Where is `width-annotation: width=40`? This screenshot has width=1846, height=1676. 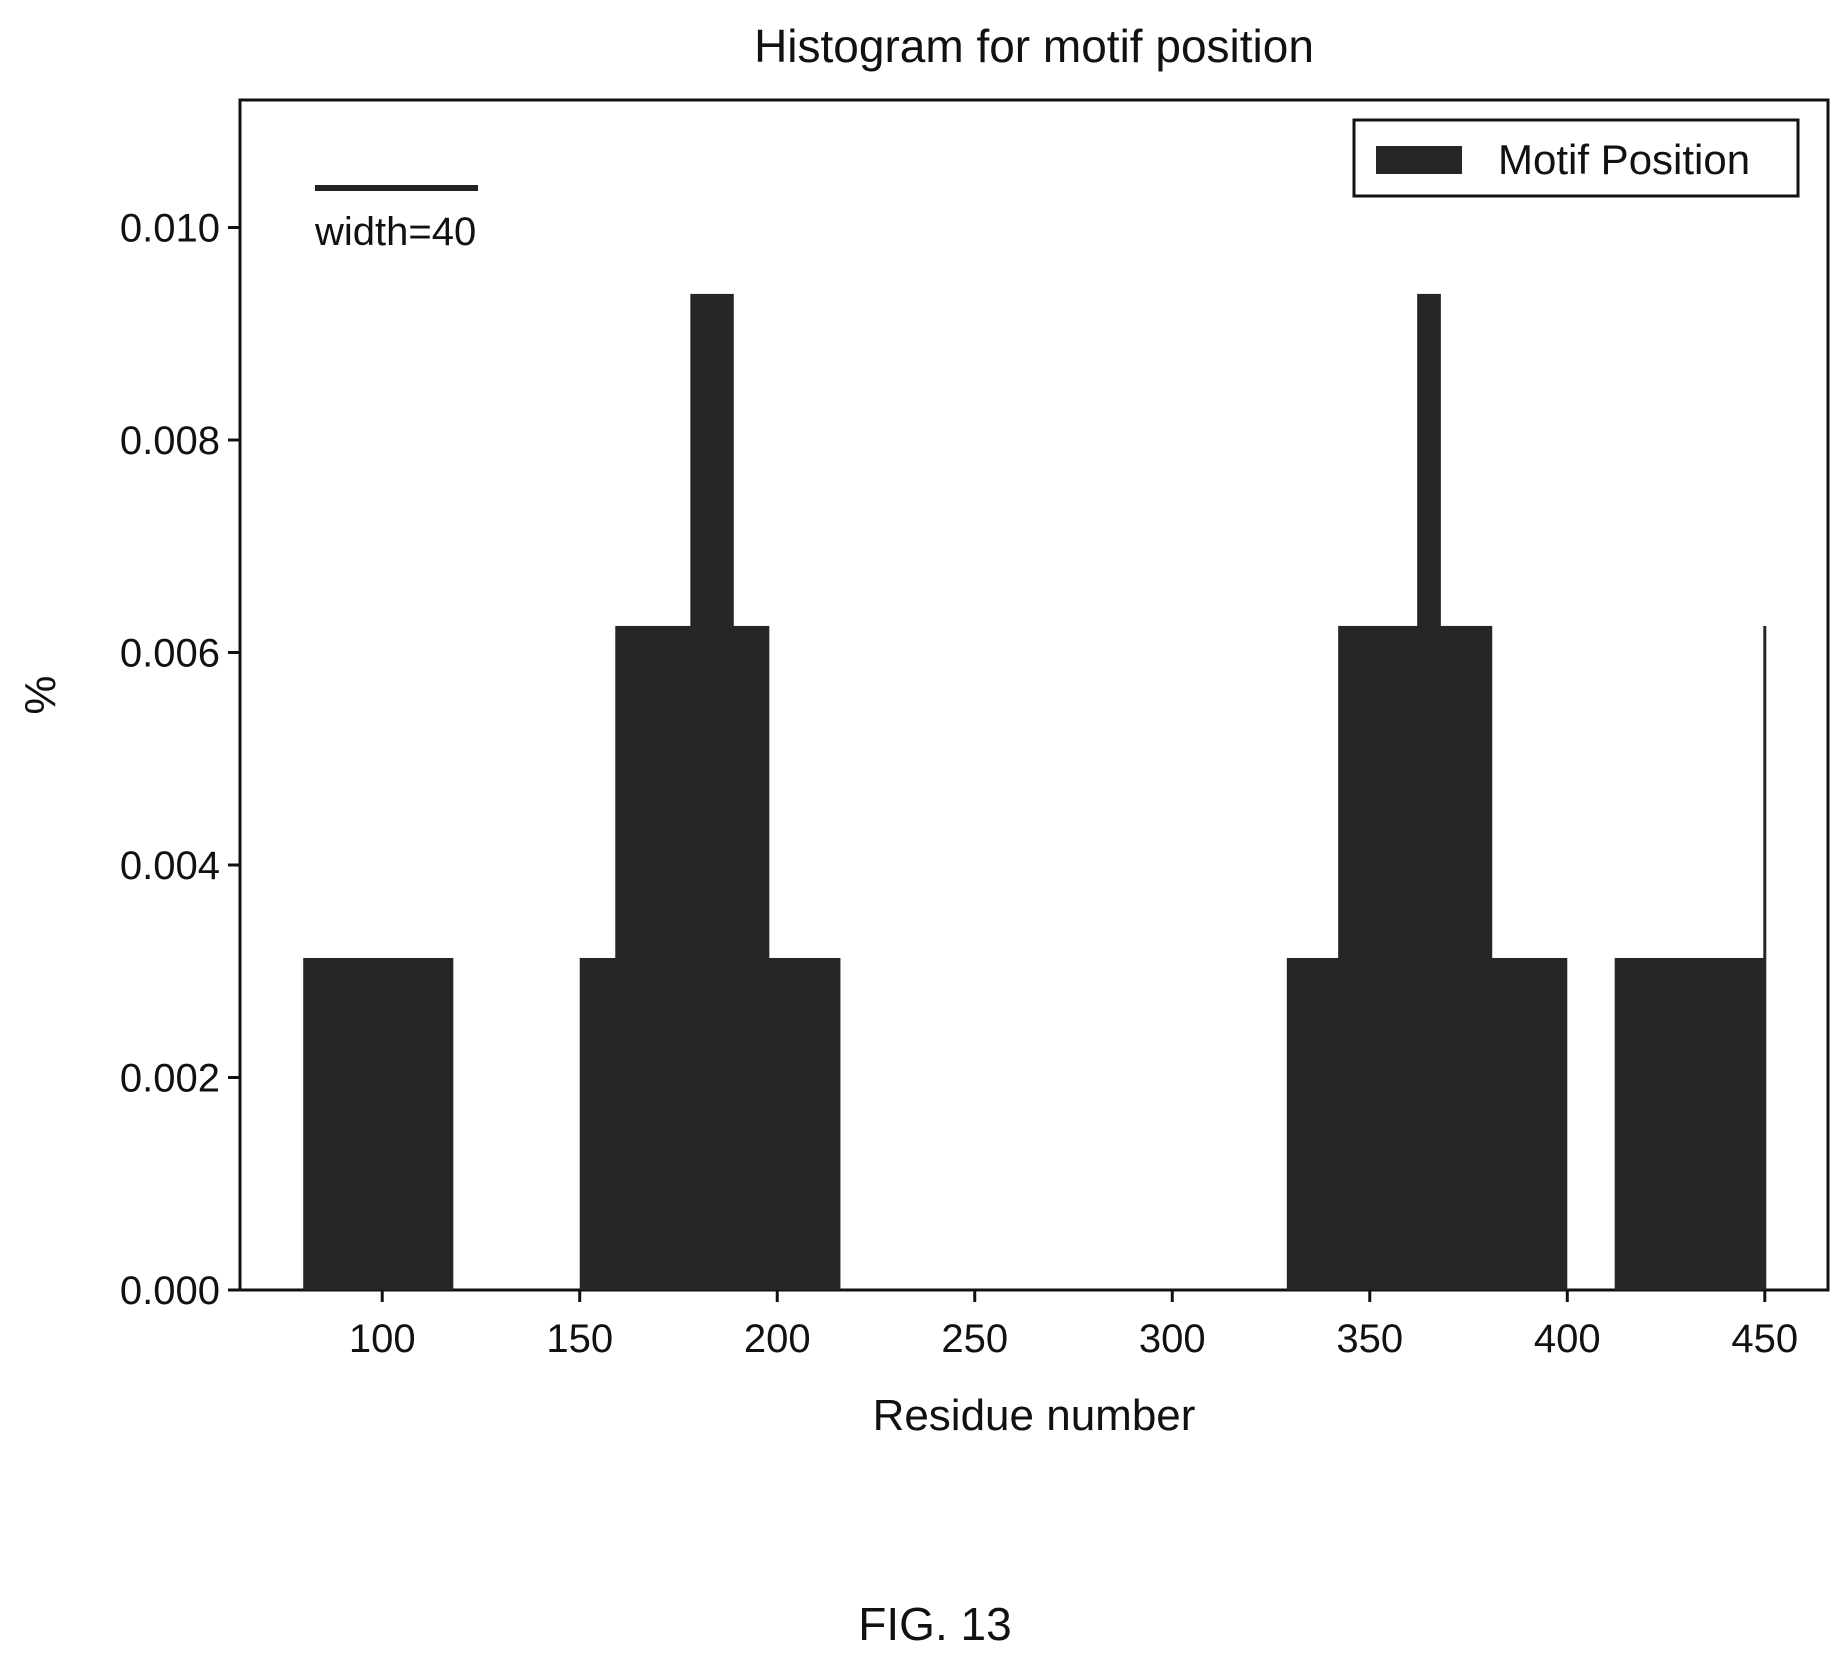
width-annotation: width=40 is located at coordinates (395, 232).